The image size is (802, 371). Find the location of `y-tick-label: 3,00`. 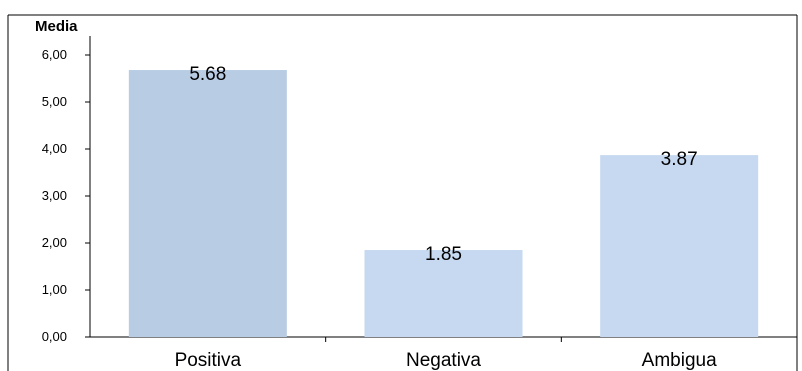

y-tick-label: 3,00 is located at coordinates (54, 195).